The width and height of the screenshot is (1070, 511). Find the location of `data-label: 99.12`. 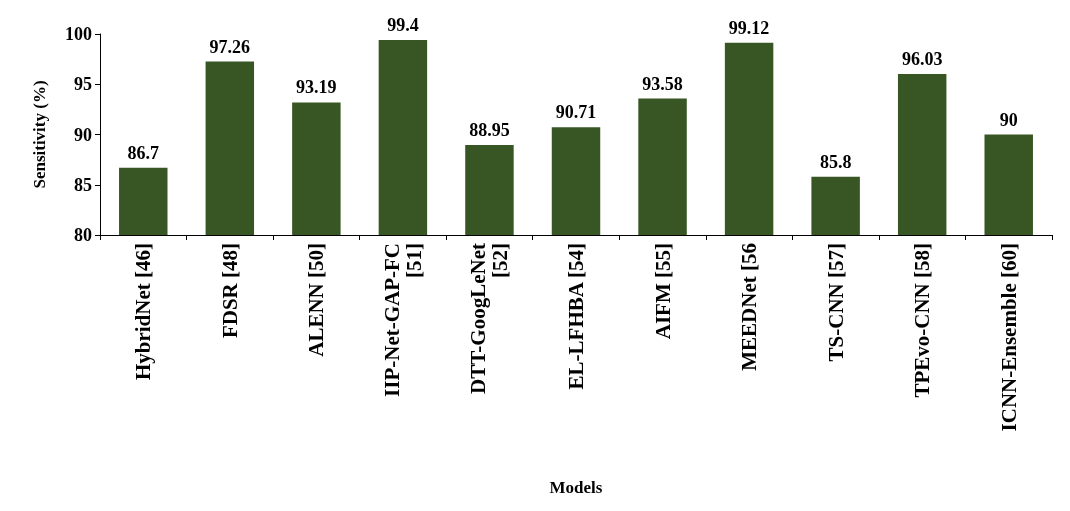

data-label: 99.12 is located at coordinates (749, 27).